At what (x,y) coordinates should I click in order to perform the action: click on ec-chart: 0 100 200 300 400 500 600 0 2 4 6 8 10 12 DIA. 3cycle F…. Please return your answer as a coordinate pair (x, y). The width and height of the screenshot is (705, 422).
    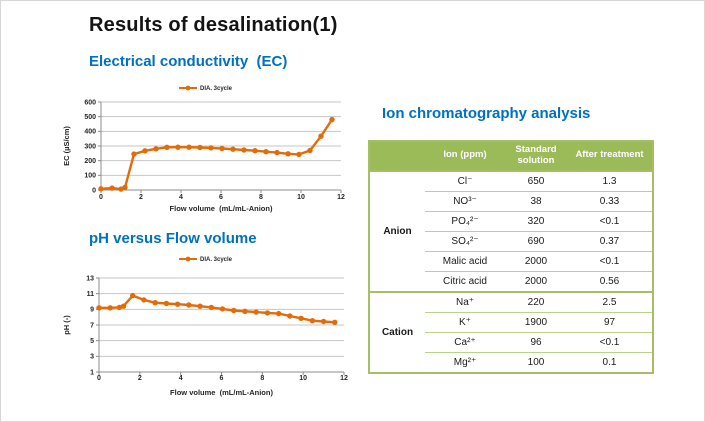
    Looking at the image, I should click on (203, 149).